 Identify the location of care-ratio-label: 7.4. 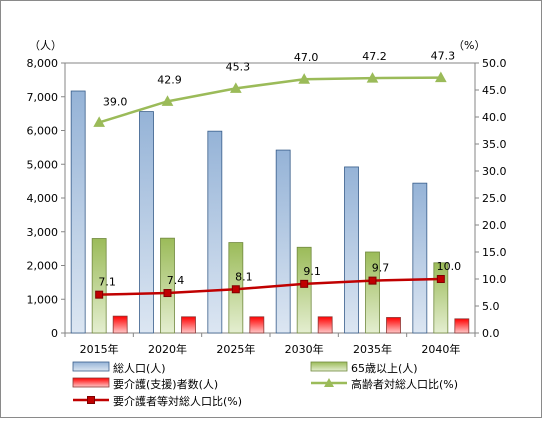
(176, 280).